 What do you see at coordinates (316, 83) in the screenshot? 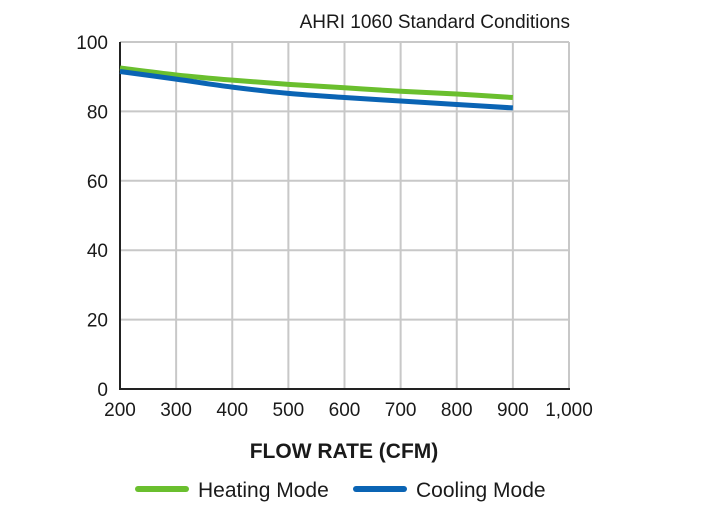
I see `series-line-heating-mode` at bounding box center [316, 83].